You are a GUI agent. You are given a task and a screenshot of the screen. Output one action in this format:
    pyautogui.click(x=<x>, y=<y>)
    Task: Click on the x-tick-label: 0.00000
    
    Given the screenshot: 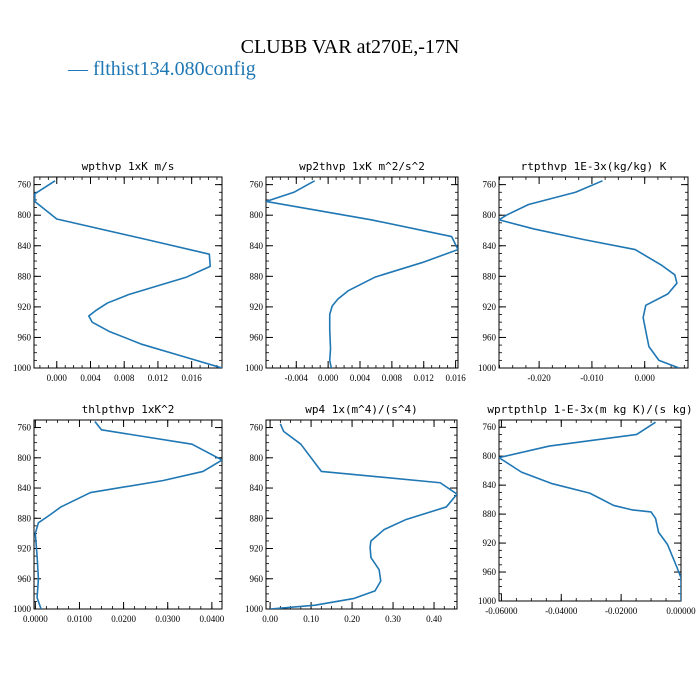 What is the action you would take?
    pyautogui.click(x=681, y=611)
    